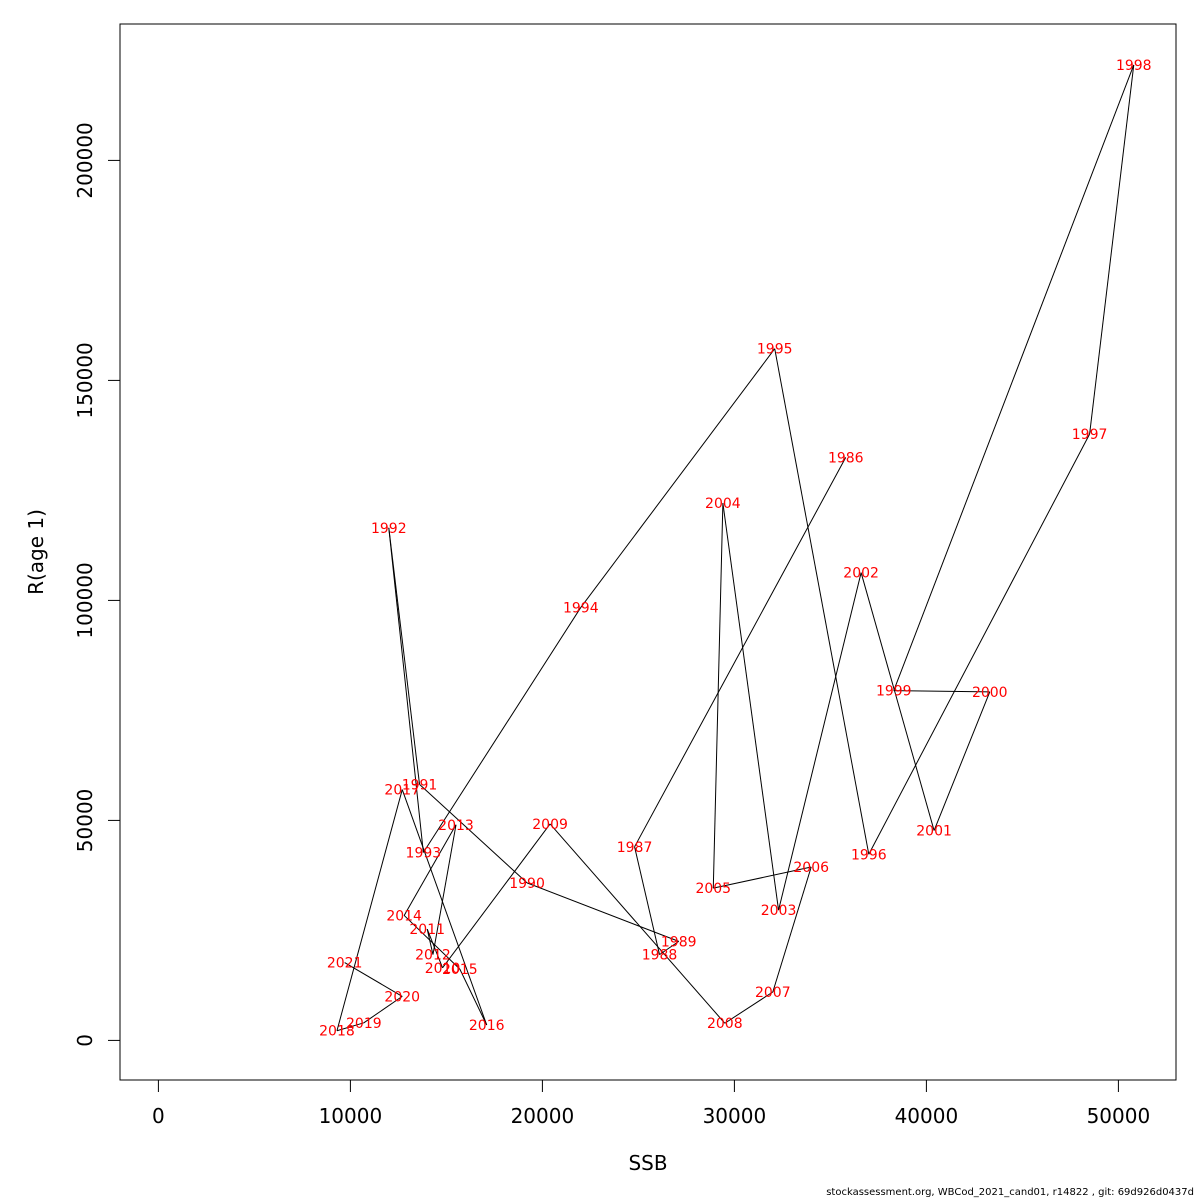  I want to click on segment-2010-2011, so click(435, 948).